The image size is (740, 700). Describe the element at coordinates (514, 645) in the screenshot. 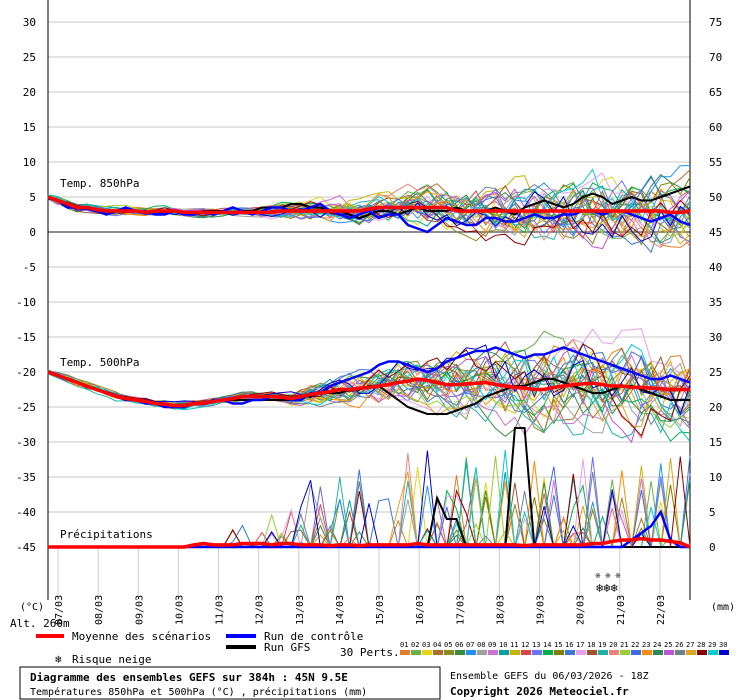

I see `pert-label: 11` at that location.